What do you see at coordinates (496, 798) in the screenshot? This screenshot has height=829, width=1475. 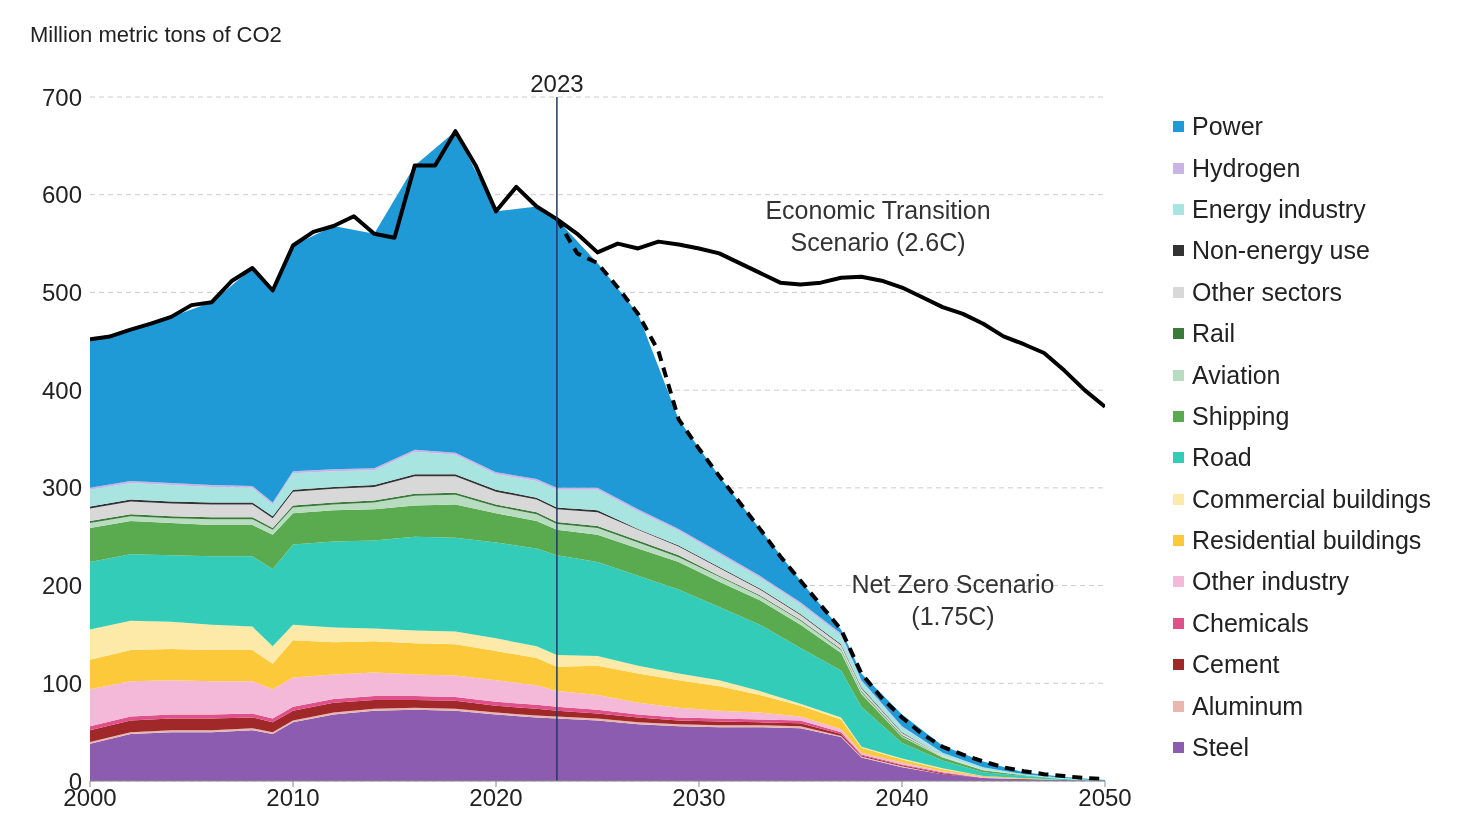 I see `x-tick-label: 2020` at bounding box center [496, 798].